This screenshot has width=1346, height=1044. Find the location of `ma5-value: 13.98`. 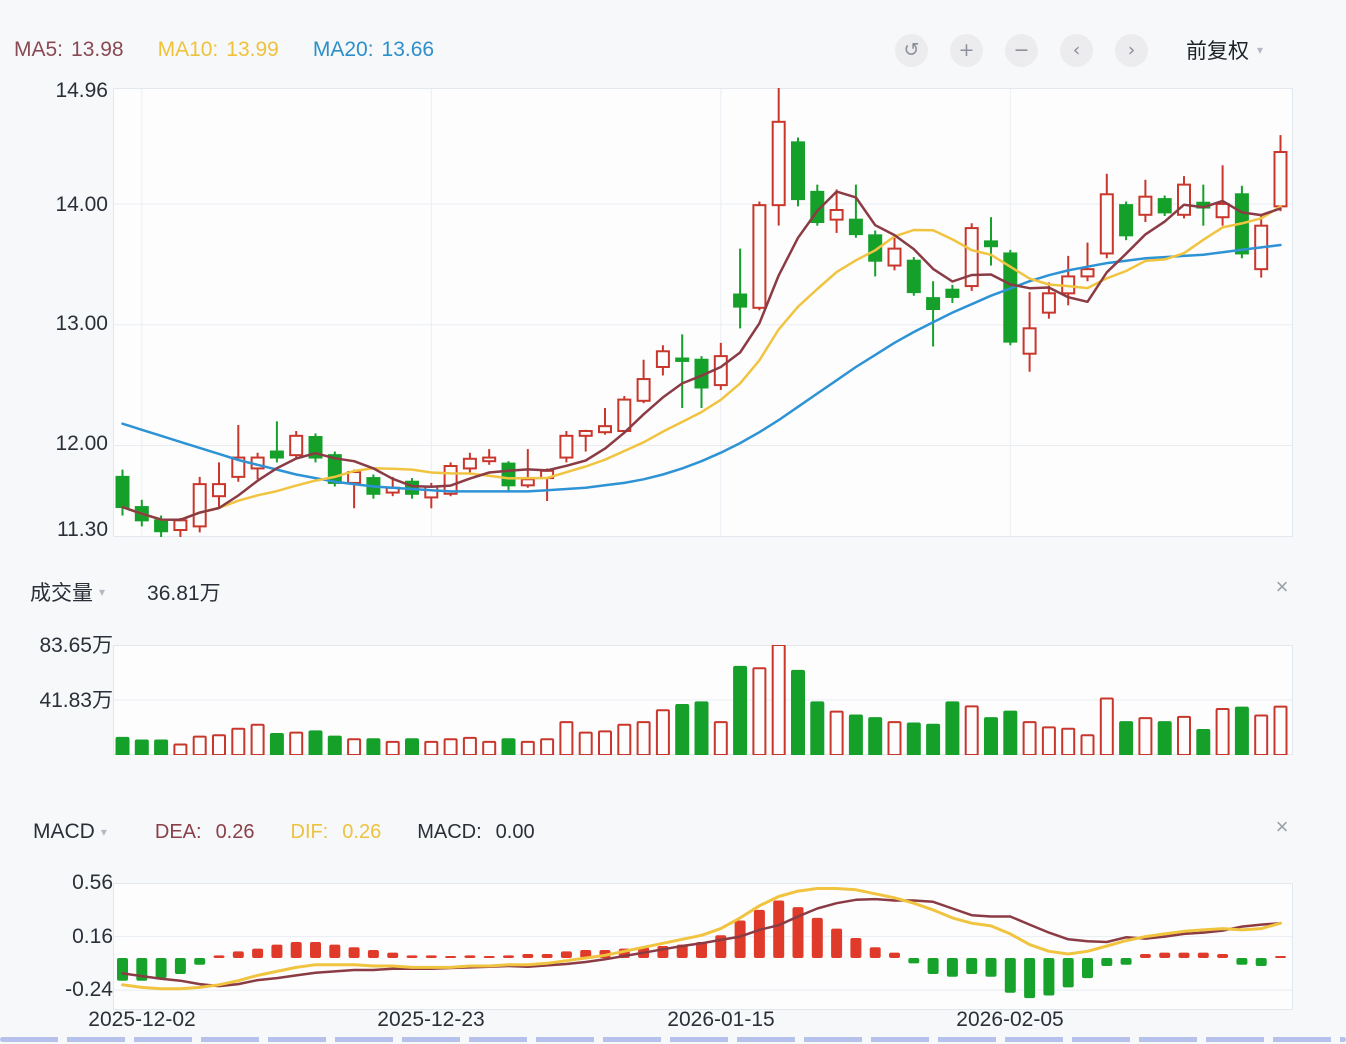

ma5-value: 13.98 is located at coordinates (97, 49).